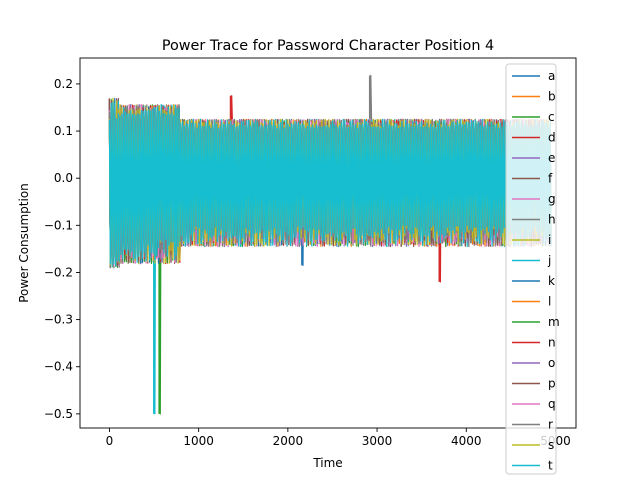 The width and height of the screenshot is (640, 480). Describe the element at coordinates (550, 179) in the screenshot. I see `legend-label: f` at that location.